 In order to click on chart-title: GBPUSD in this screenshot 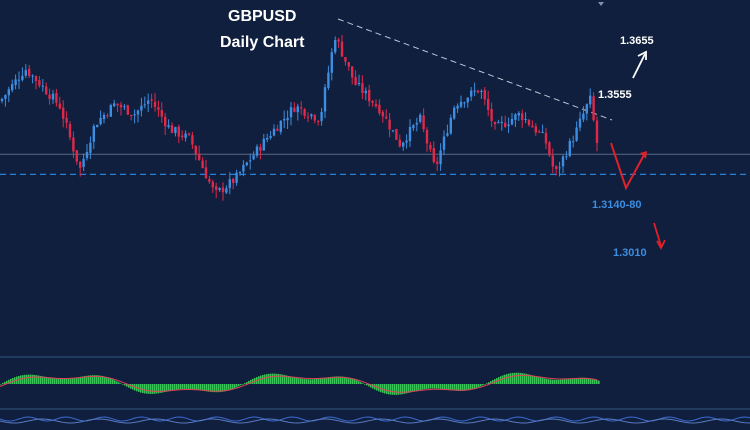, I will do `click(262, 16)`.